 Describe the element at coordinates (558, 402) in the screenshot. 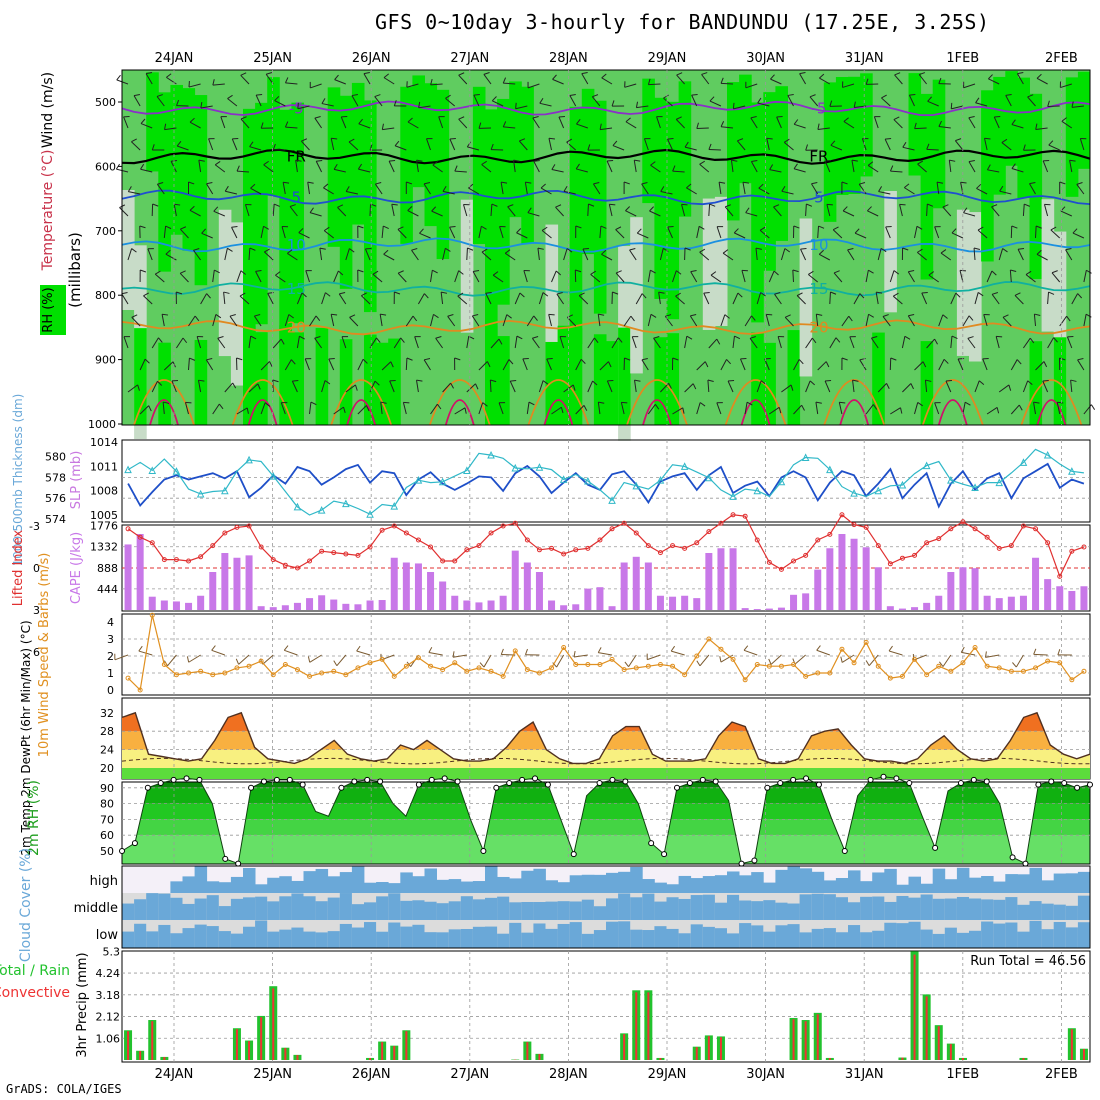

I see `warm-contour` at that location.